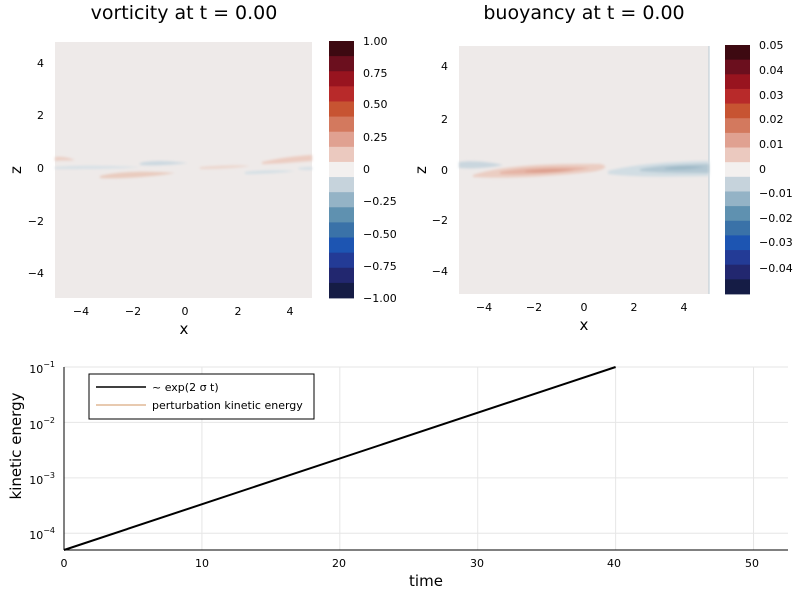 This screenshot has width=800, height=600. Describe the element at coordinates (614, 563) in the screenshot. I see `tick-label: 40` at that location.